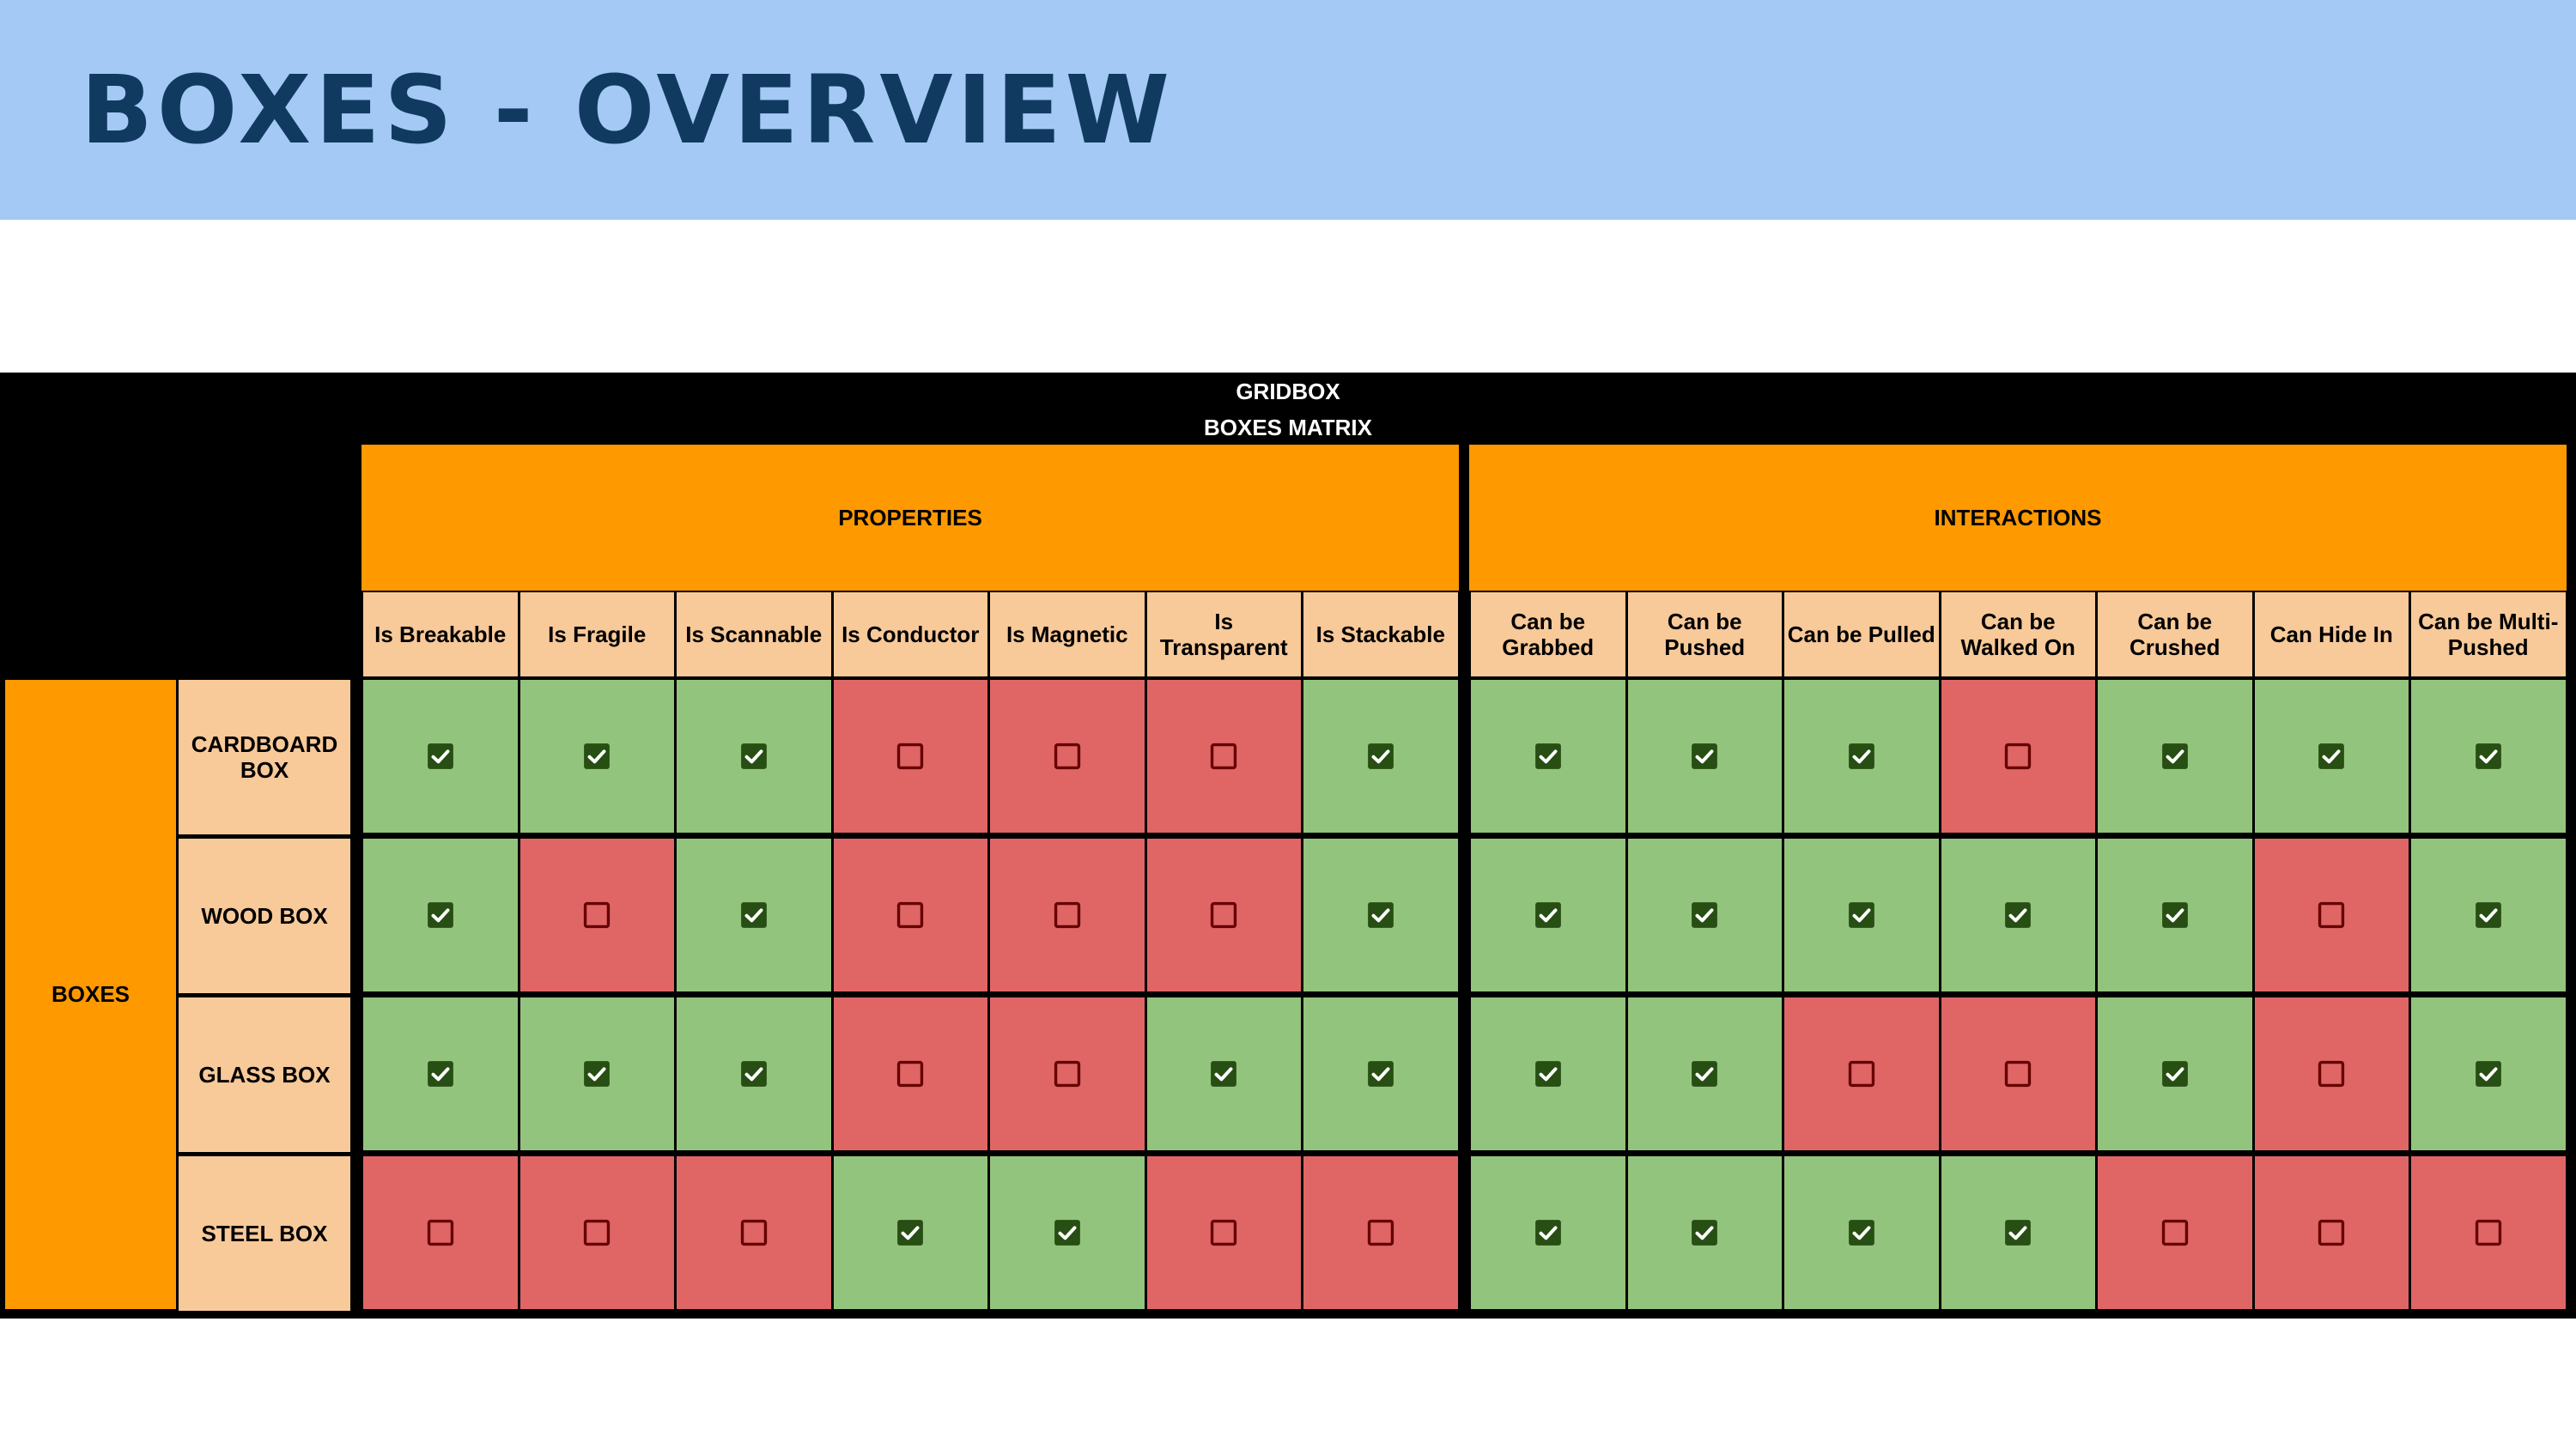 This screenshot has height=1449, width=2576. What do you see at coordinates (1067, 634) in the screenshot?
I see `column-header: Is Magnetic` at bounding box center [1067, 634].